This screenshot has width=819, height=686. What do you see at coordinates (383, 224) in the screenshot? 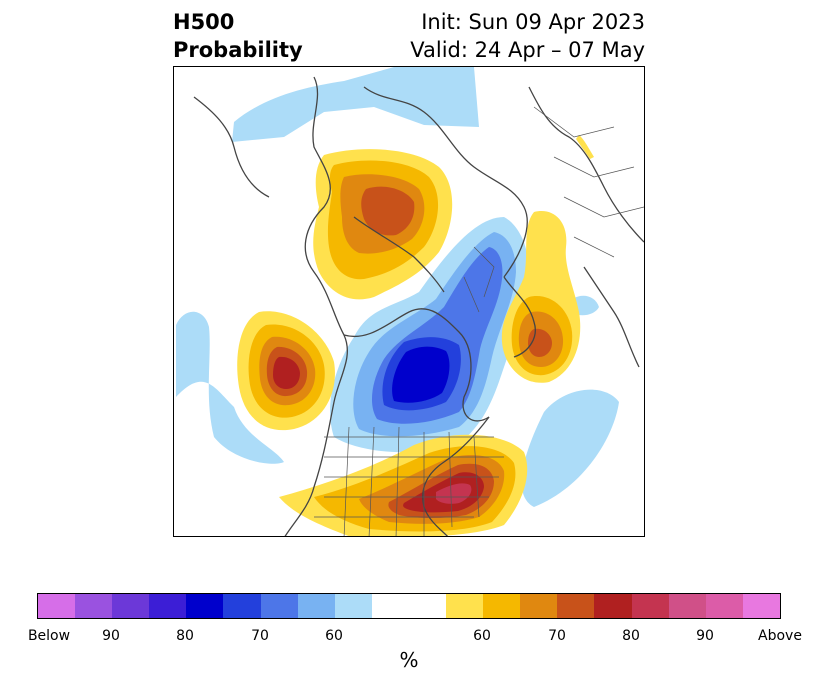
I see `above-normal-bering` at bounding box center [383, 224].